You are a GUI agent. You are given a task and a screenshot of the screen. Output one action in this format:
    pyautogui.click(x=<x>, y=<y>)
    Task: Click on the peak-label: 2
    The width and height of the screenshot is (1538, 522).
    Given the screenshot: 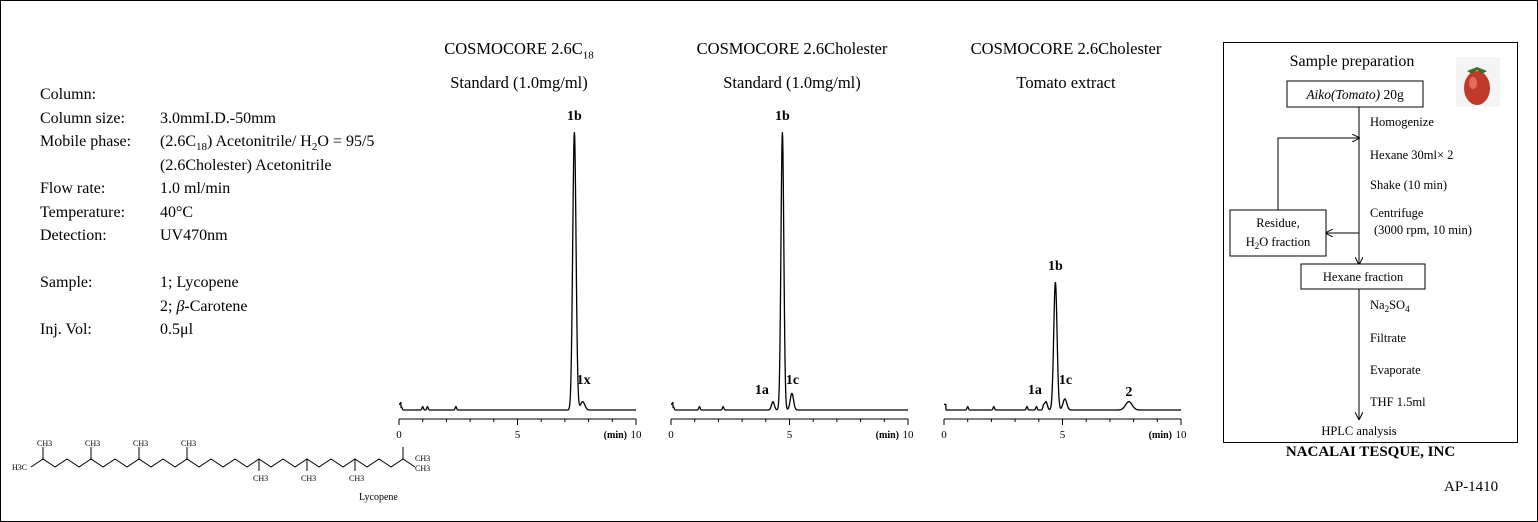 What is the action you would take?
    pyautogui.click(x=1128, y=392)
    